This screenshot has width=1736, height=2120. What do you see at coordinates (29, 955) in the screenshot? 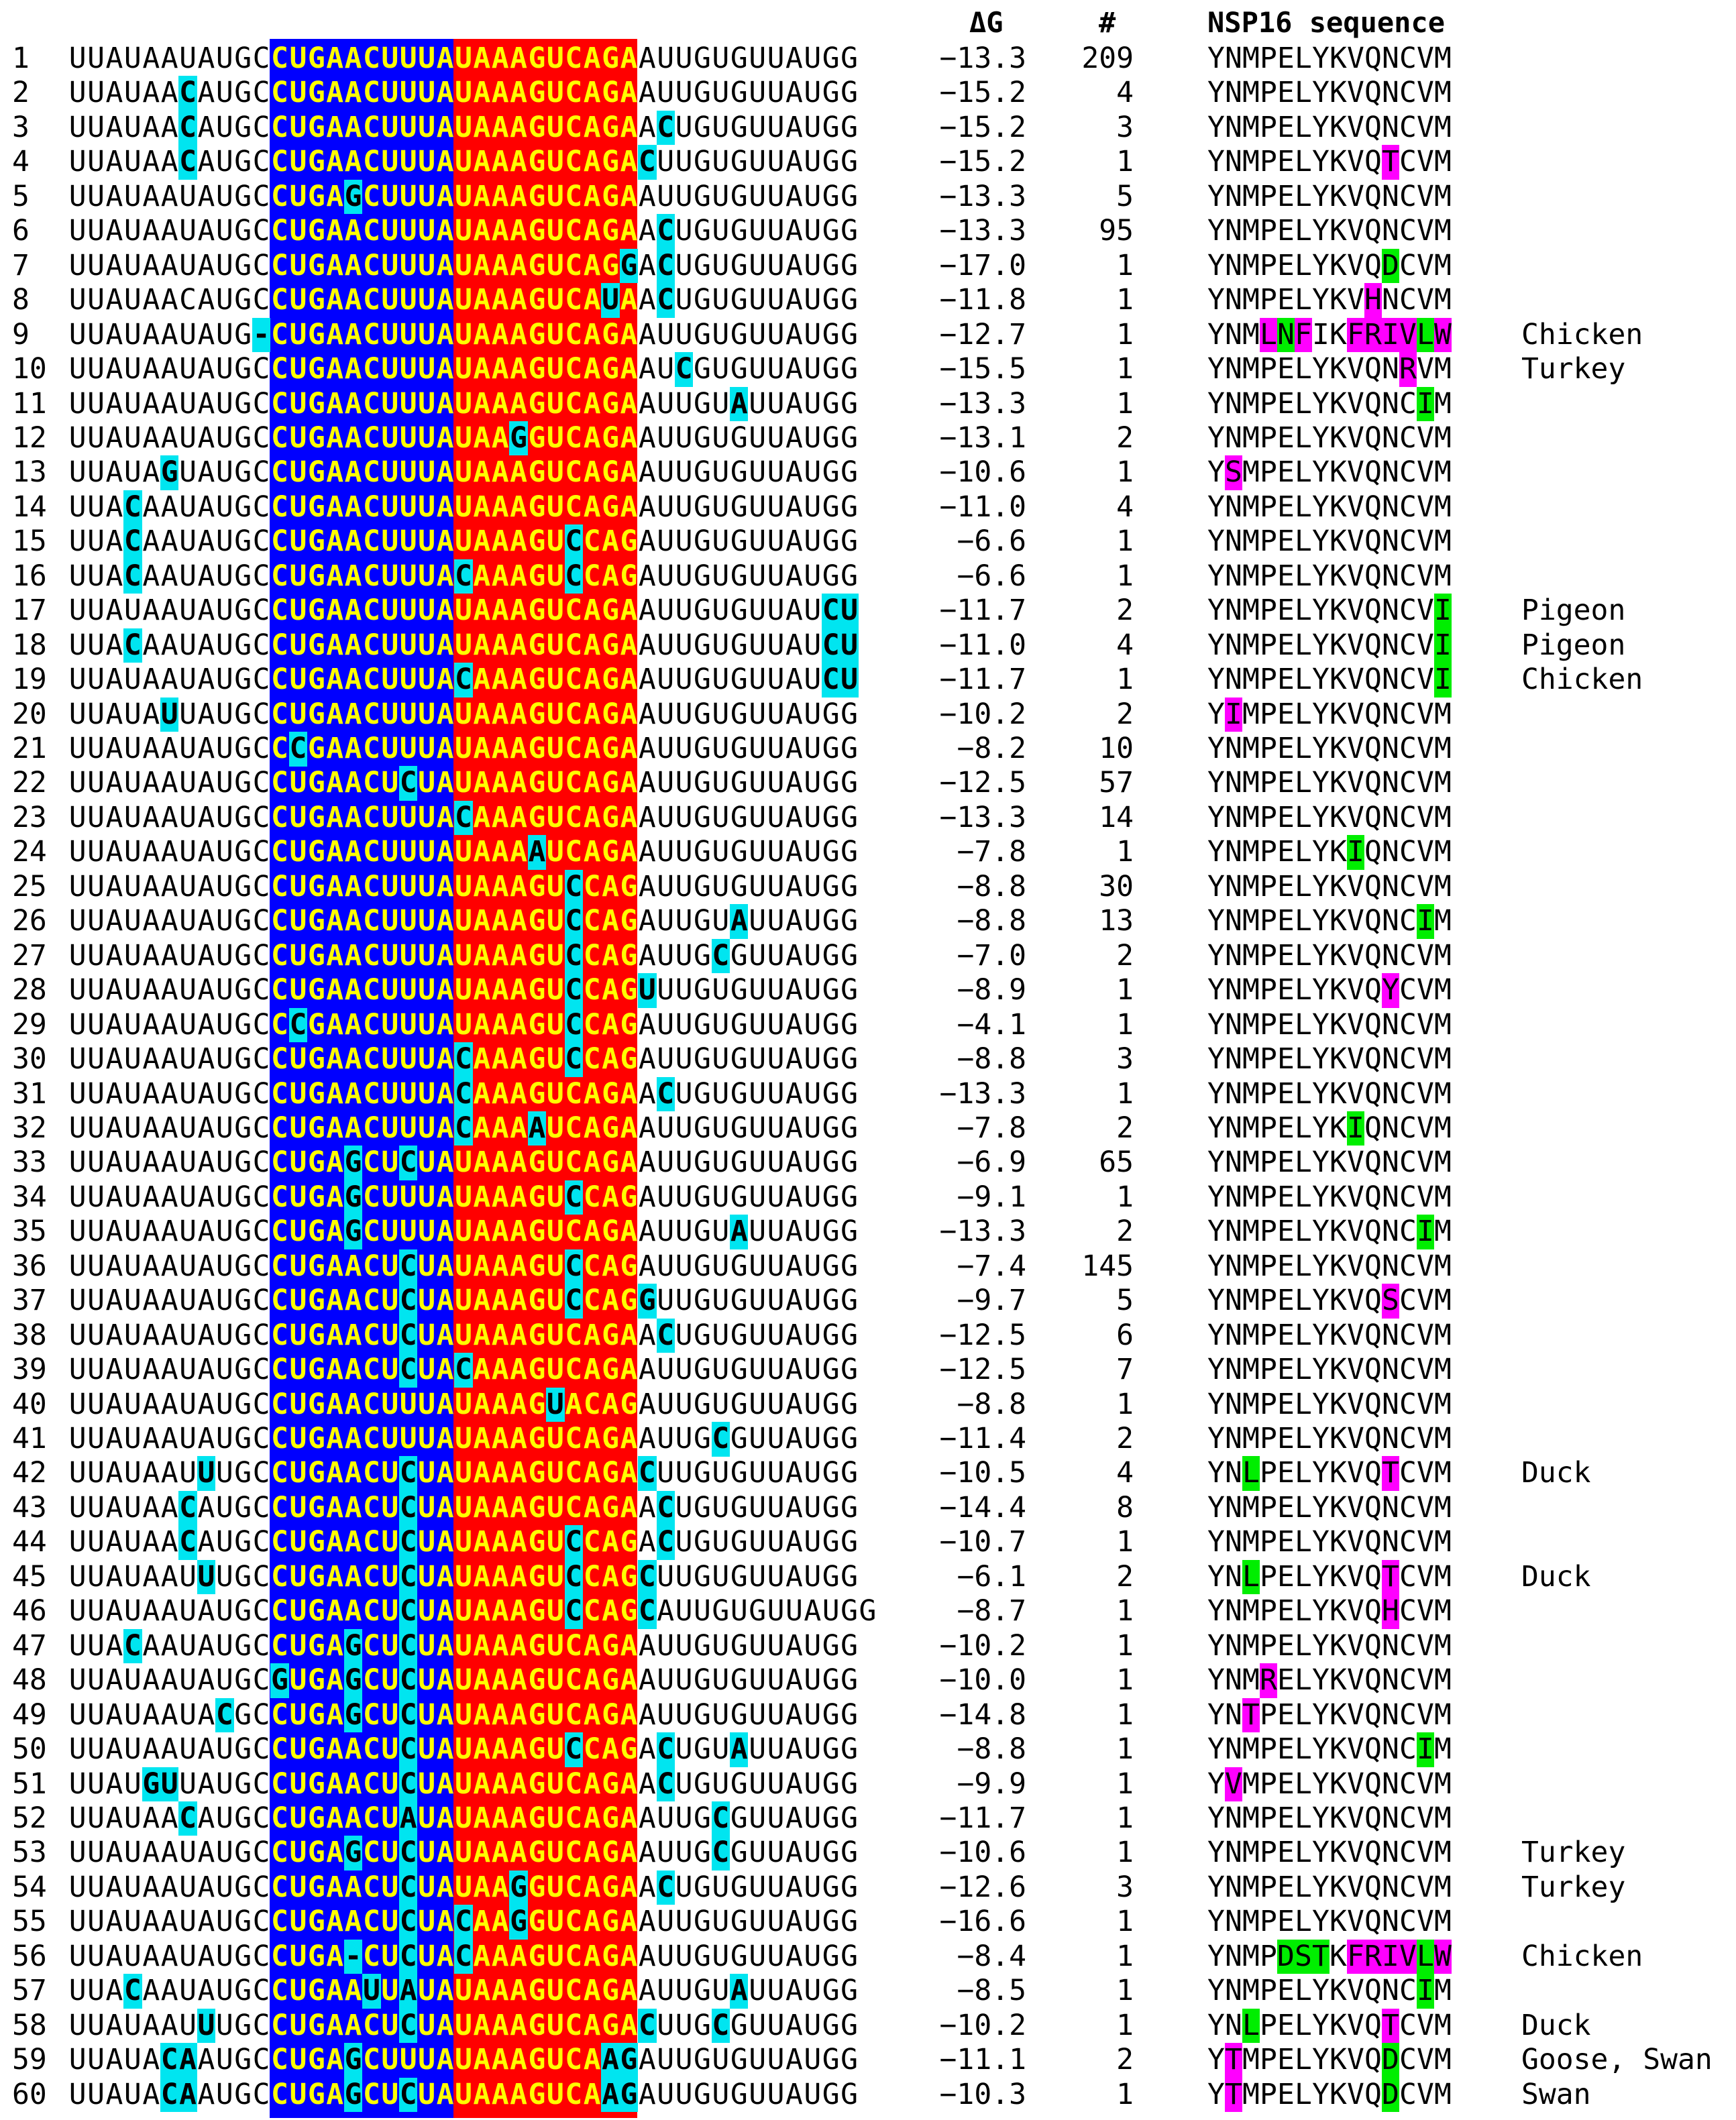
I see `row-number: 27` at bounding box center [29, 955].